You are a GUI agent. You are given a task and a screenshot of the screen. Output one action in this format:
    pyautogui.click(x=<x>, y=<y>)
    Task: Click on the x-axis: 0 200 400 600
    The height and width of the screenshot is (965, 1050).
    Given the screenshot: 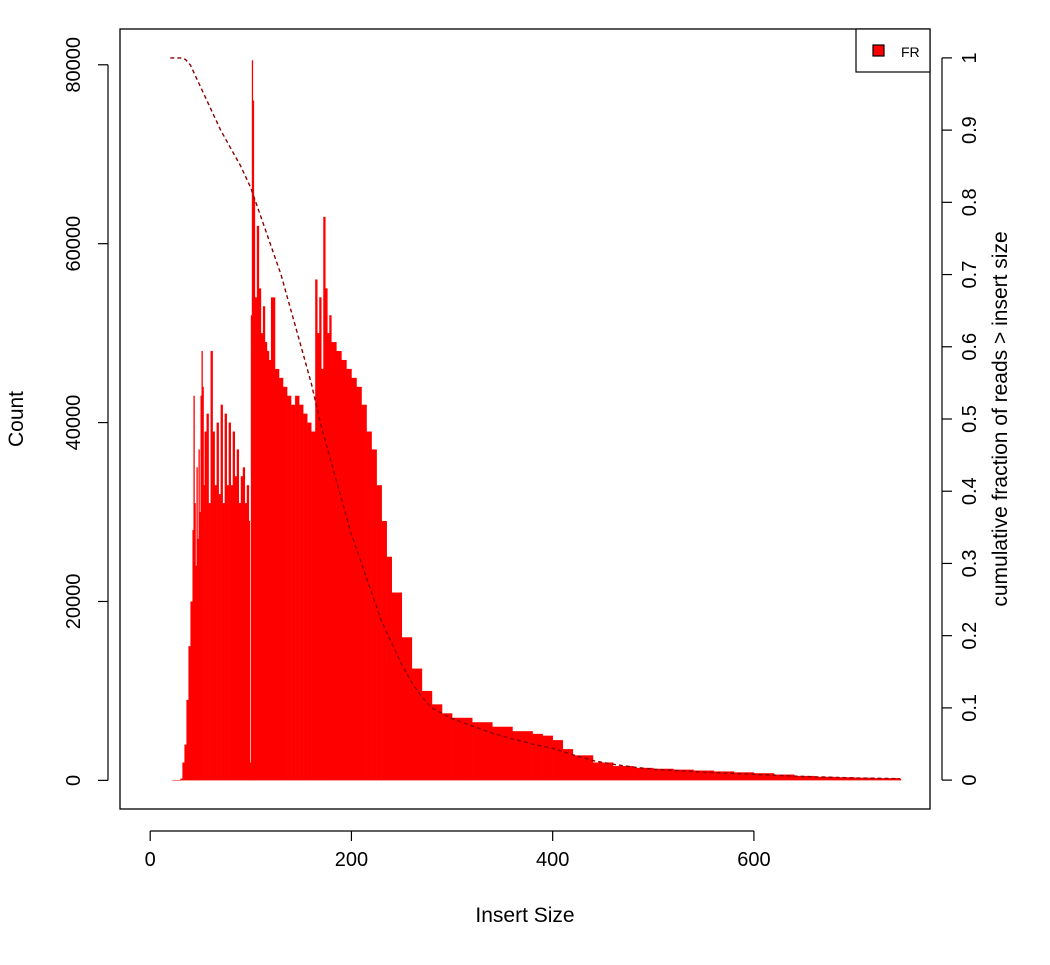 What is the action you would take?
    pyautogui.click(x=458, y=850)
    